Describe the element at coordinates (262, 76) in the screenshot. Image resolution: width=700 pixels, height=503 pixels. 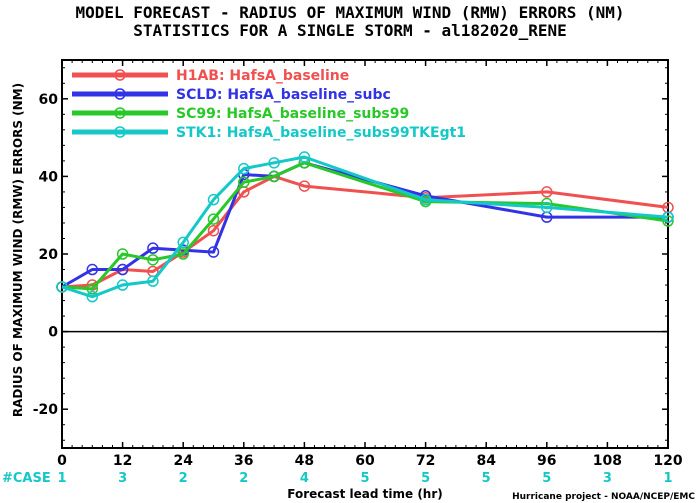
I see `legend-label: H1AB: HafsA_baseline` at that location.